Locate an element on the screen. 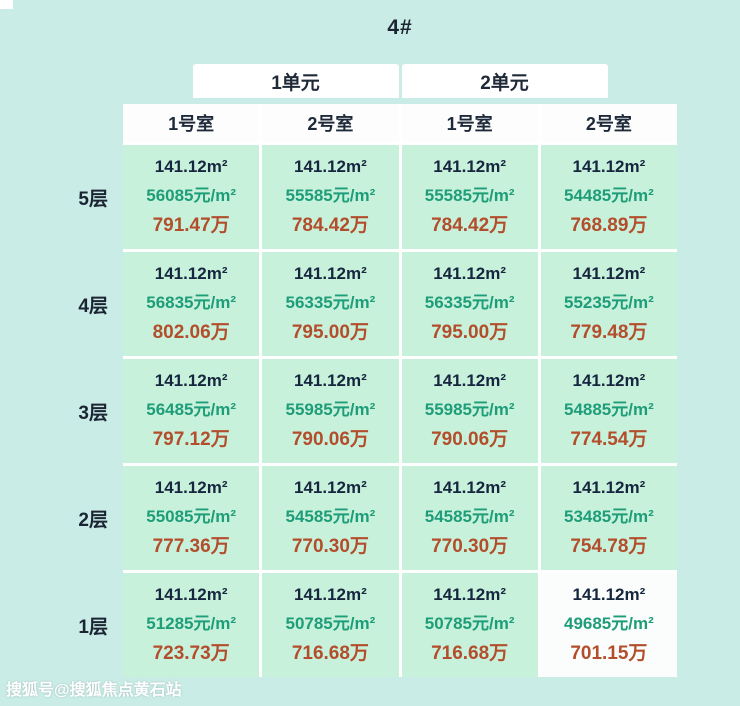  floor-label: 3层 is located at coordinates (93, 413).